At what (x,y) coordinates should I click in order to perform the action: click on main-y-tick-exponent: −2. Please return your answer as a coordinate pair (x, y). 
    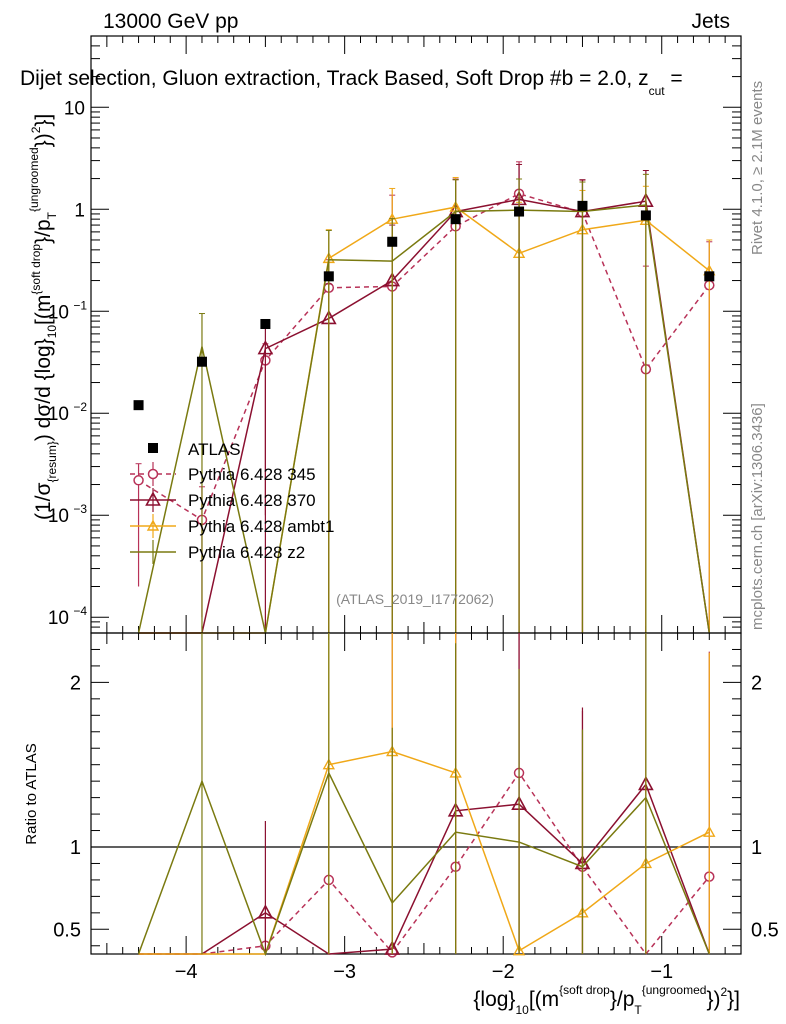
    Looking at the image, I should click on (80, 407).